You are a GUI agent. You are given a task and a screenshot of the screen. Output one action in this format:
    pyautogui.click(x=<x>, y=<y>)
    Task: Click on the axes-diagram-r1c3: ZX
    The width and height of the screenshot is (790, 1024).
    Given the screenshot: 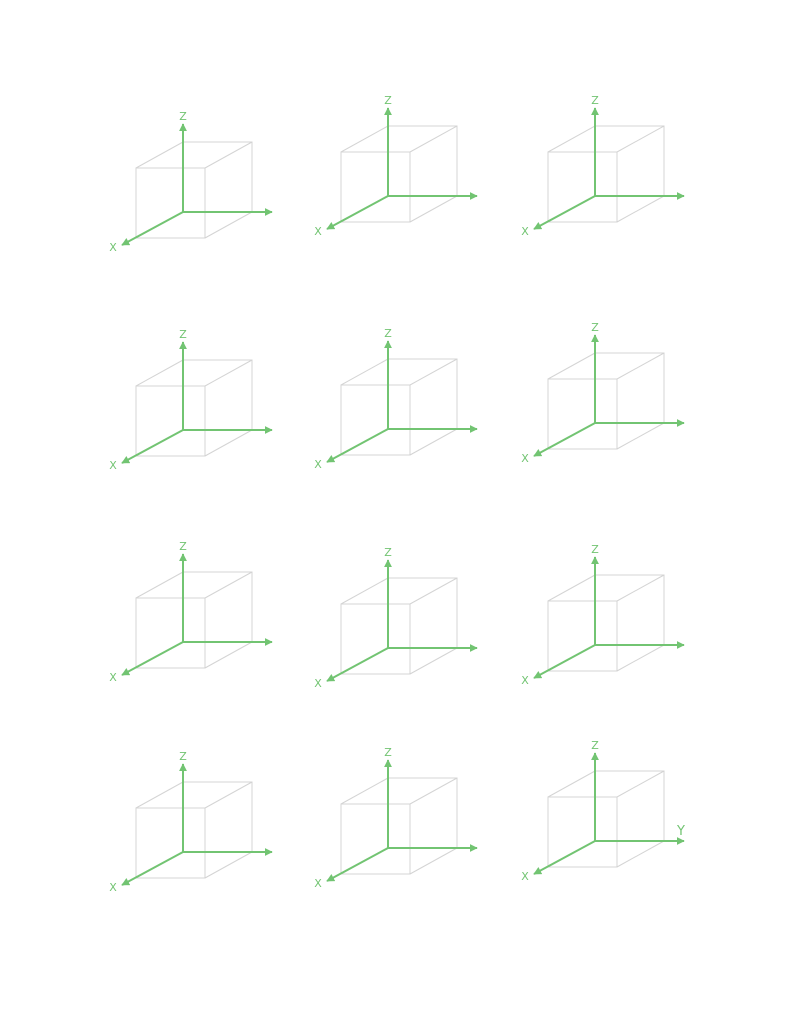 What is the action you would take?
    pyautogui.click(x=603, y=166)
    